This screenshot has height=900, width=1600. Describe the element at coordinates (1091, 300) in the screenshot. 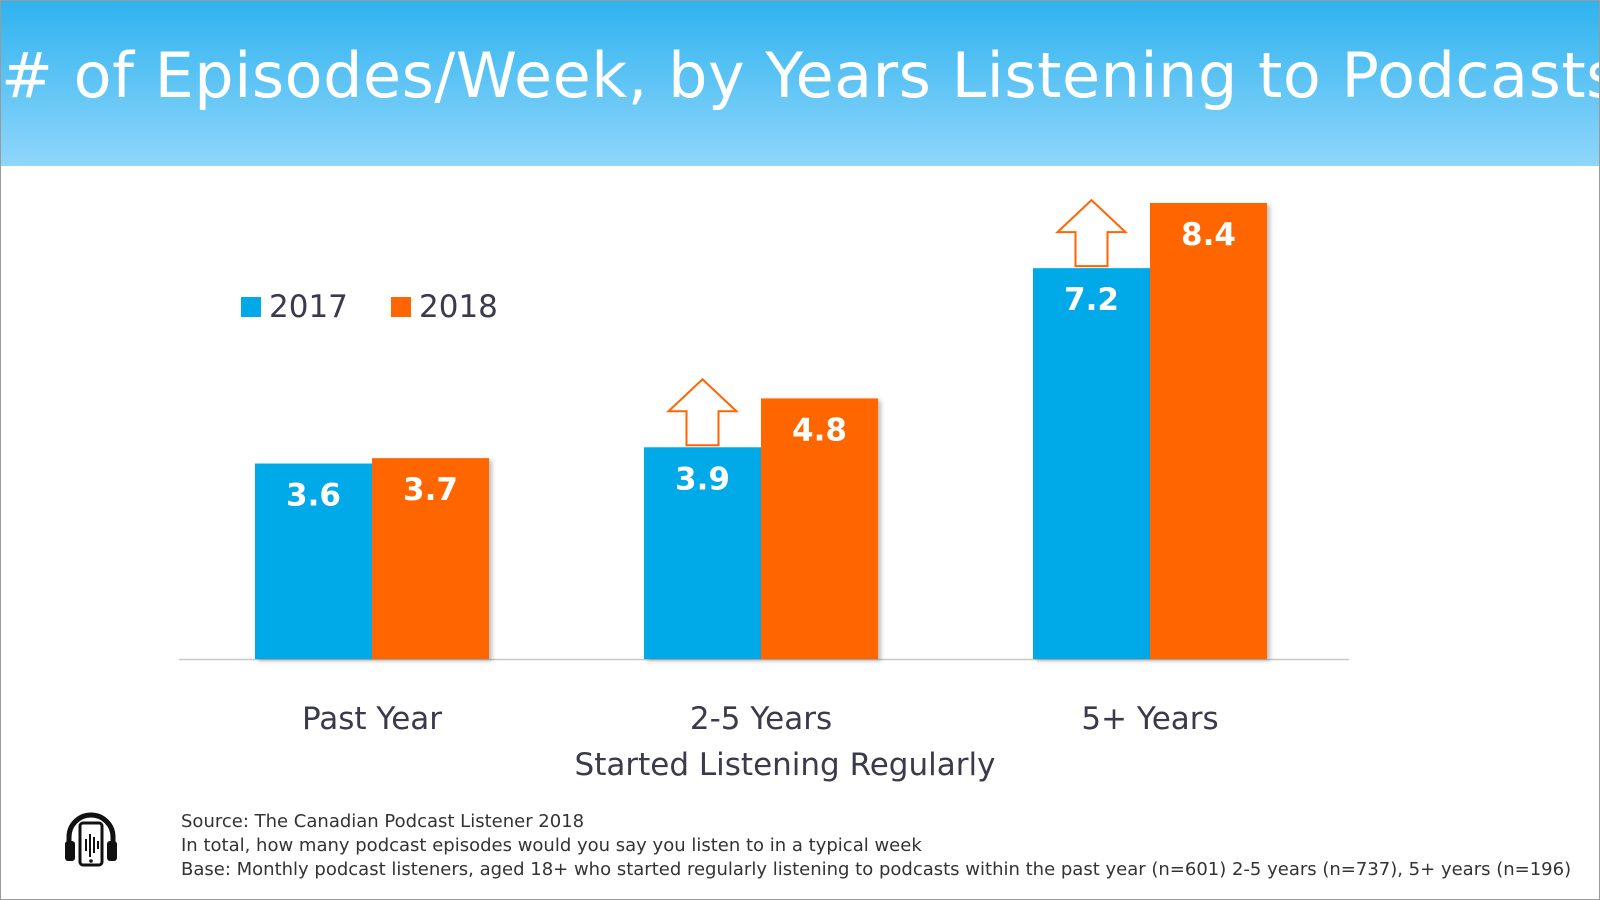

I see `data-label: 7.2` at that location.